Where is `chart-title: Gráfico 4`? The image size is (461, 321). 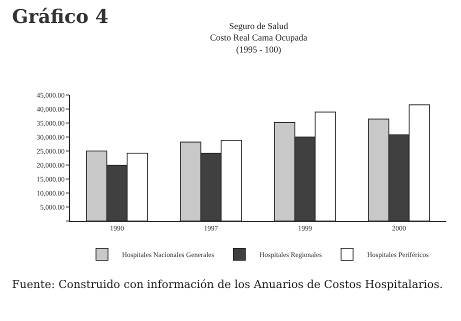 chart-title: Gráfico 4 is located at coordinates (60, 17).